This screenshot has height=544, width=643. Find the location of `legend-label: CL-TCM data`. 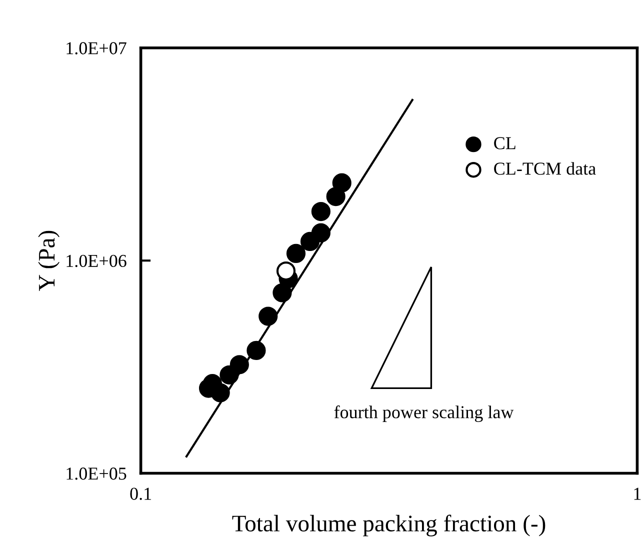

legend-label: CL-TCM data is located at coordinates (545, 168).